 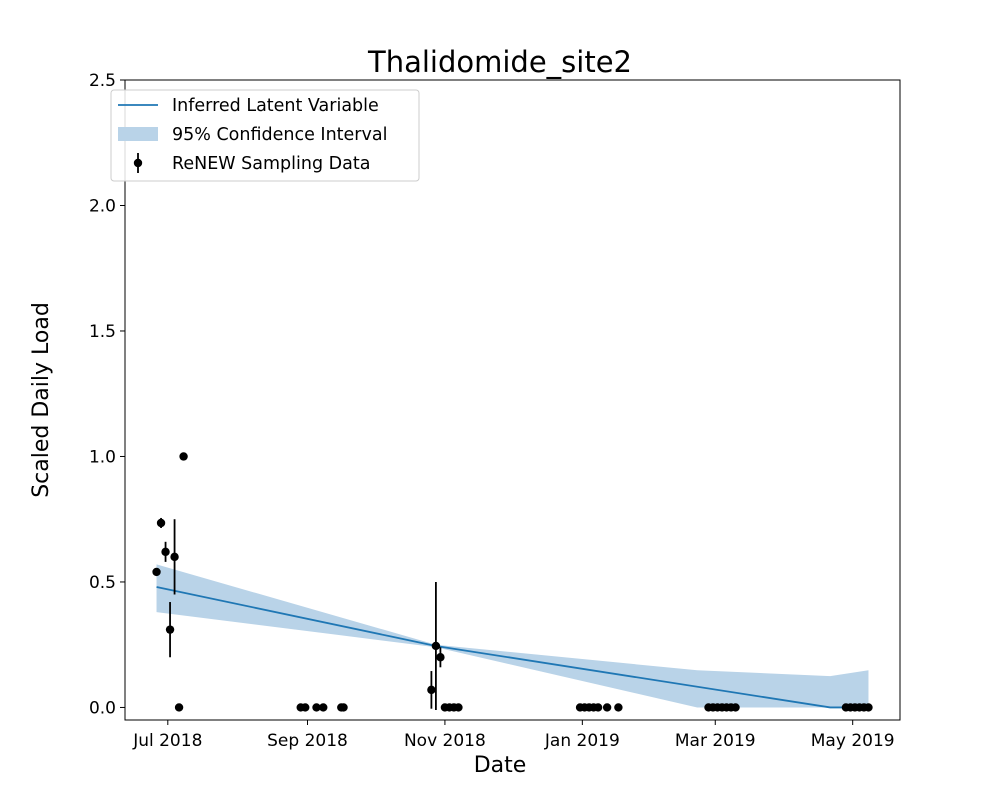 I want to click on x-axis-title: Date, so click(x=500, y=765).